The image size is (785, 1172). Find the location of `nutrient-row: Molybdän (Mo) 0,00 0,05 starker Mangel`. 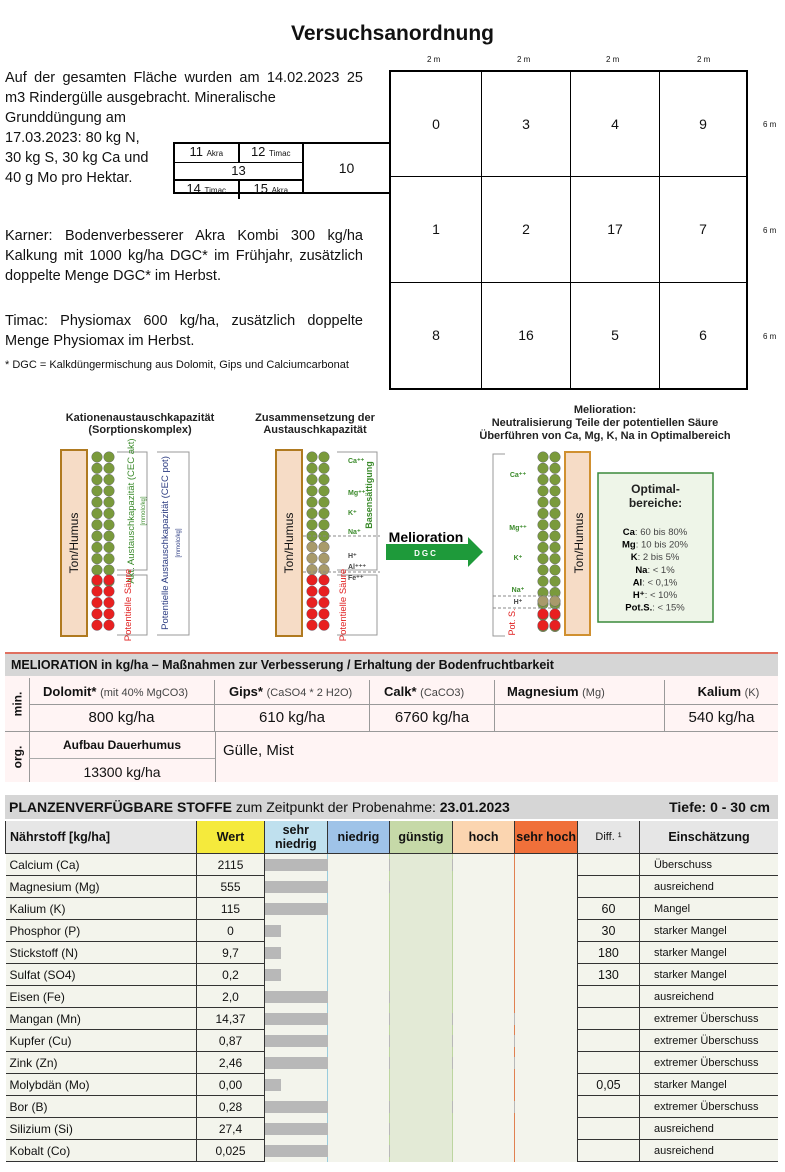

nutrient-row: Molybdän (Mo) 0,00 0,05 starker Mangel is located at coordinates (391, 1084).